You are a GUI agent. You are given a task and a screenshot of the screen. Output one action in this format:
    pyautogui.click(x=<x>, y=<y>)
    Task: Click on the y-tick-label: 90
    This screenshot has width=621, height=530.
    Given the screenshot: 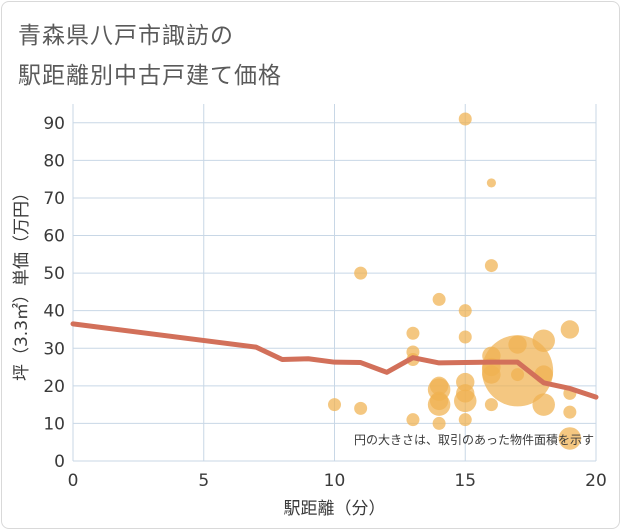 What is the action you would take?
    pyautogui.click(x=54, y=124)
    